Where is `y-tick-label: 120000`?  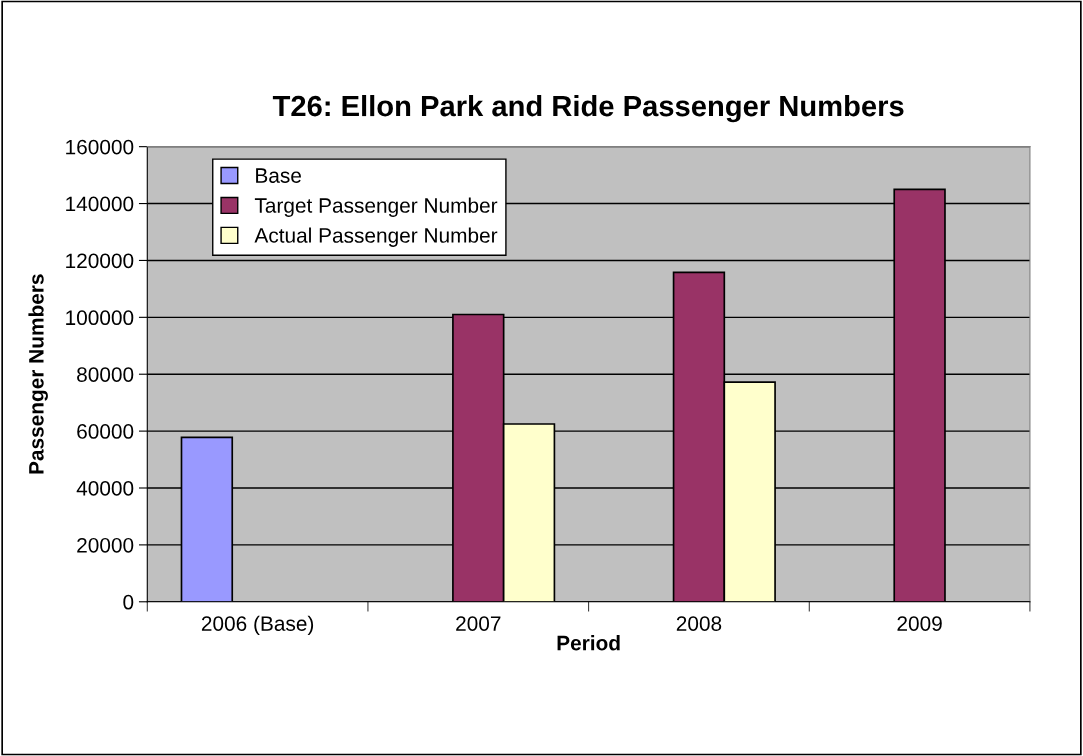
y-tick-label: 120000 is located at coordinates (100, 261).